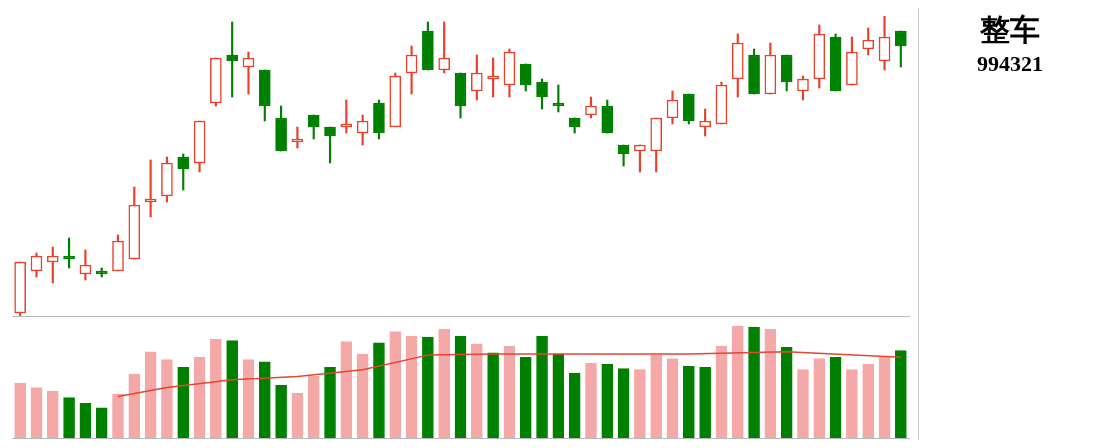  What do you see at coordinates (248, 73) in the screenshot?
I see `candlestick` at bounding box center [248, 73].